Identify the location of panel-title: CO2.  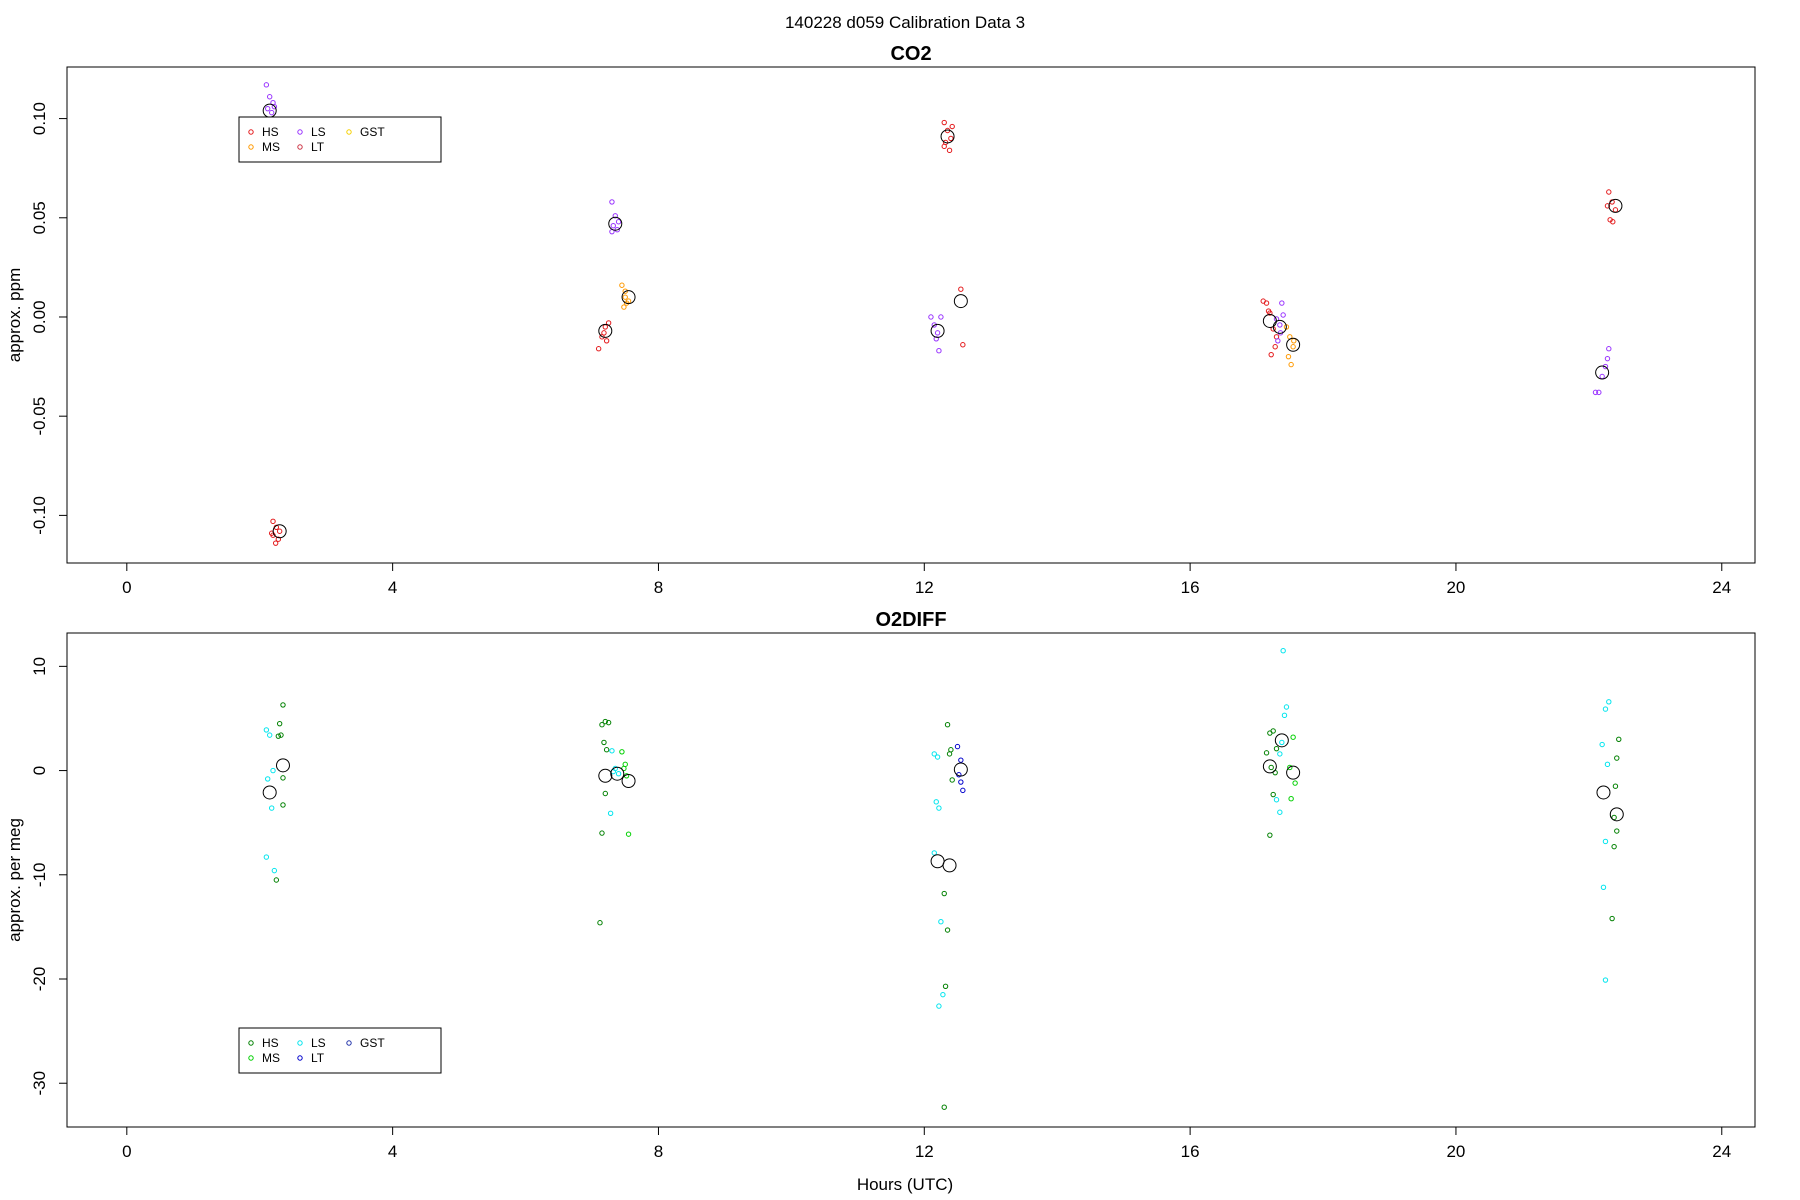
(910, 54).